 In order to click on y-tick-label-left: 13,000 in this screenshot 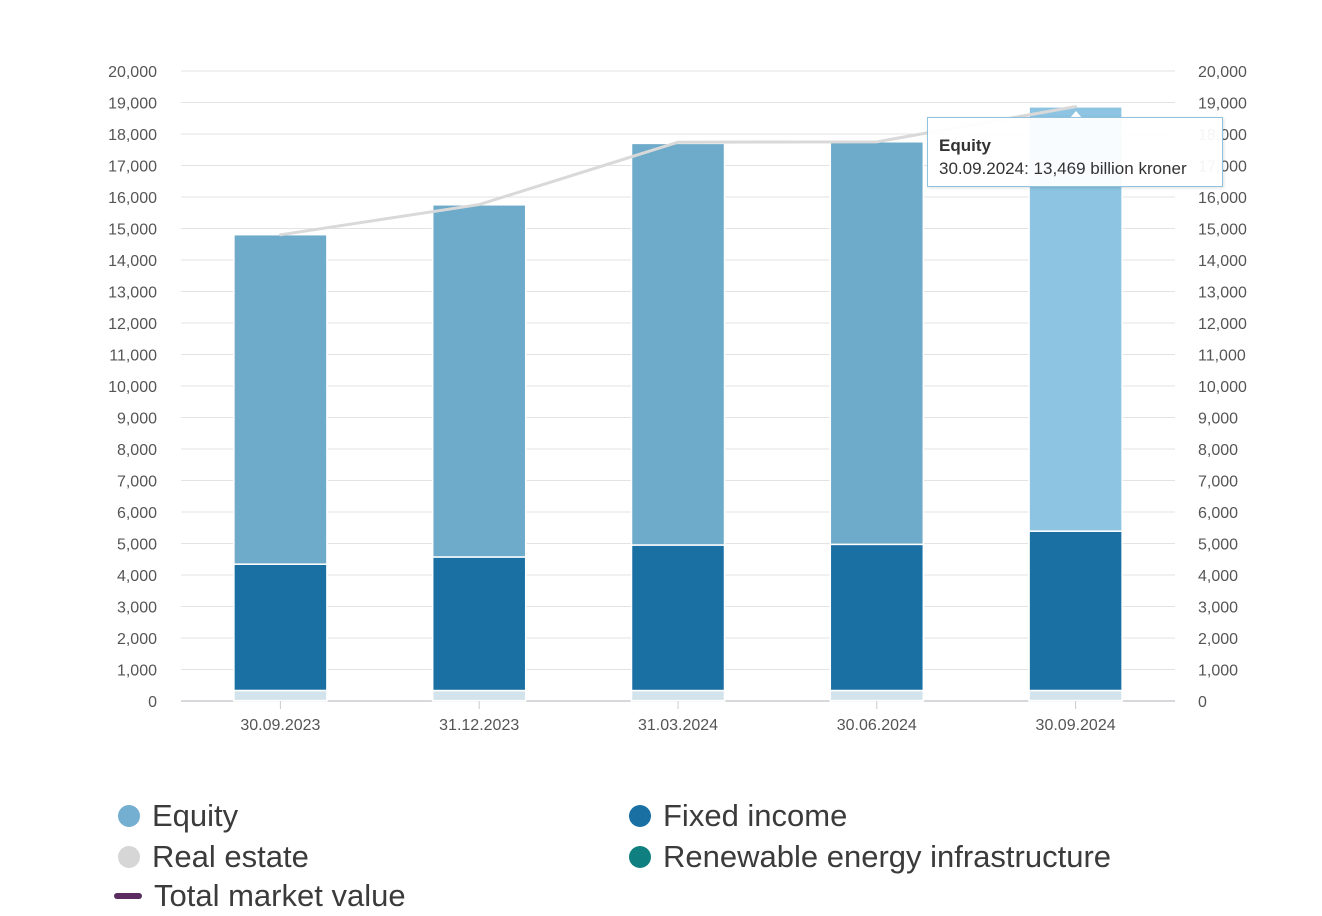, I will do `click(132, 293)`.